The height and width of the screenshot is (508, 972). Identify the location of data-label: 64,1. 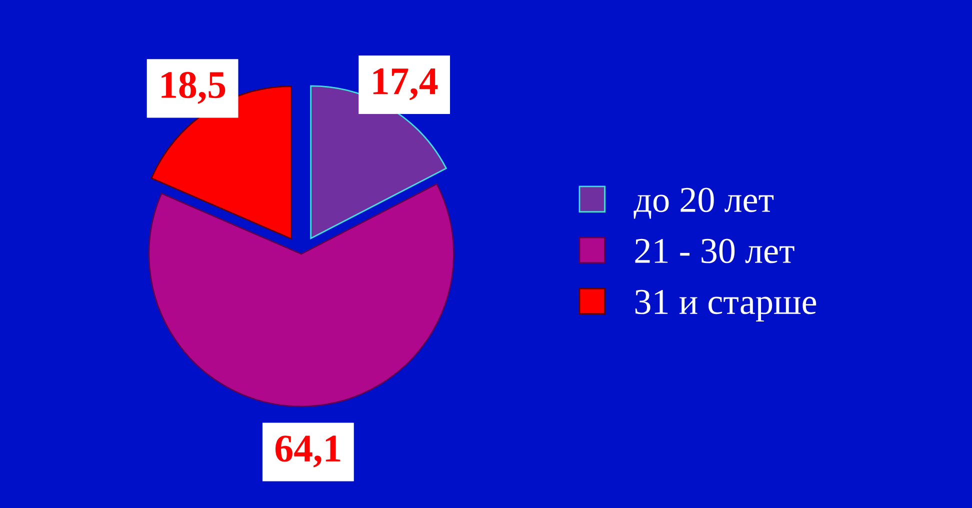
(307, 452).